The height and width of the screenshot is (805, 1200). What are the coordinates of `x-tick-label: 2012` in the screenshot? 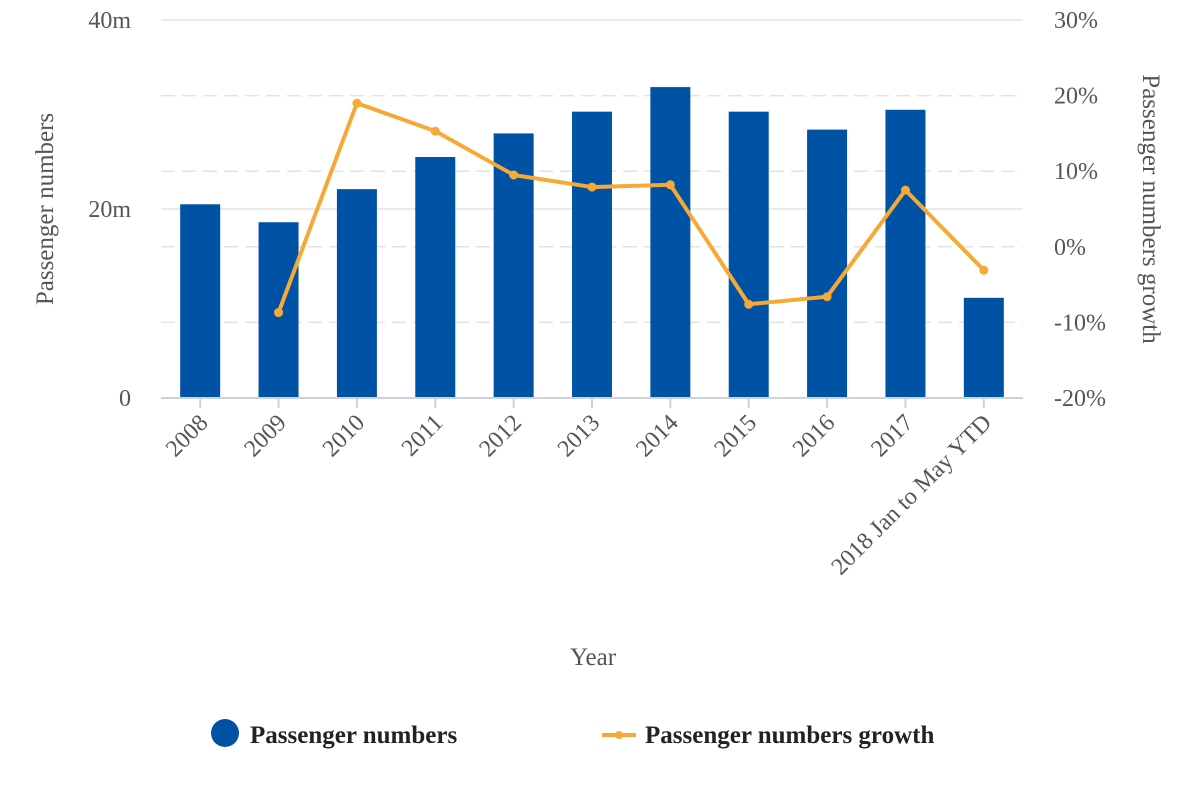 It's located at (501, 436).